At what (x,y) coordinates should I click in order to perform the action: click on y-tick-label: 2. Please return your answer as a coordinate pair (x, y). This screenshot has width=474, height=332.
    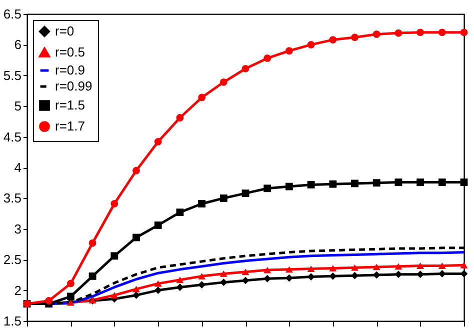
    Looking at the image, I should click on (18, 290).